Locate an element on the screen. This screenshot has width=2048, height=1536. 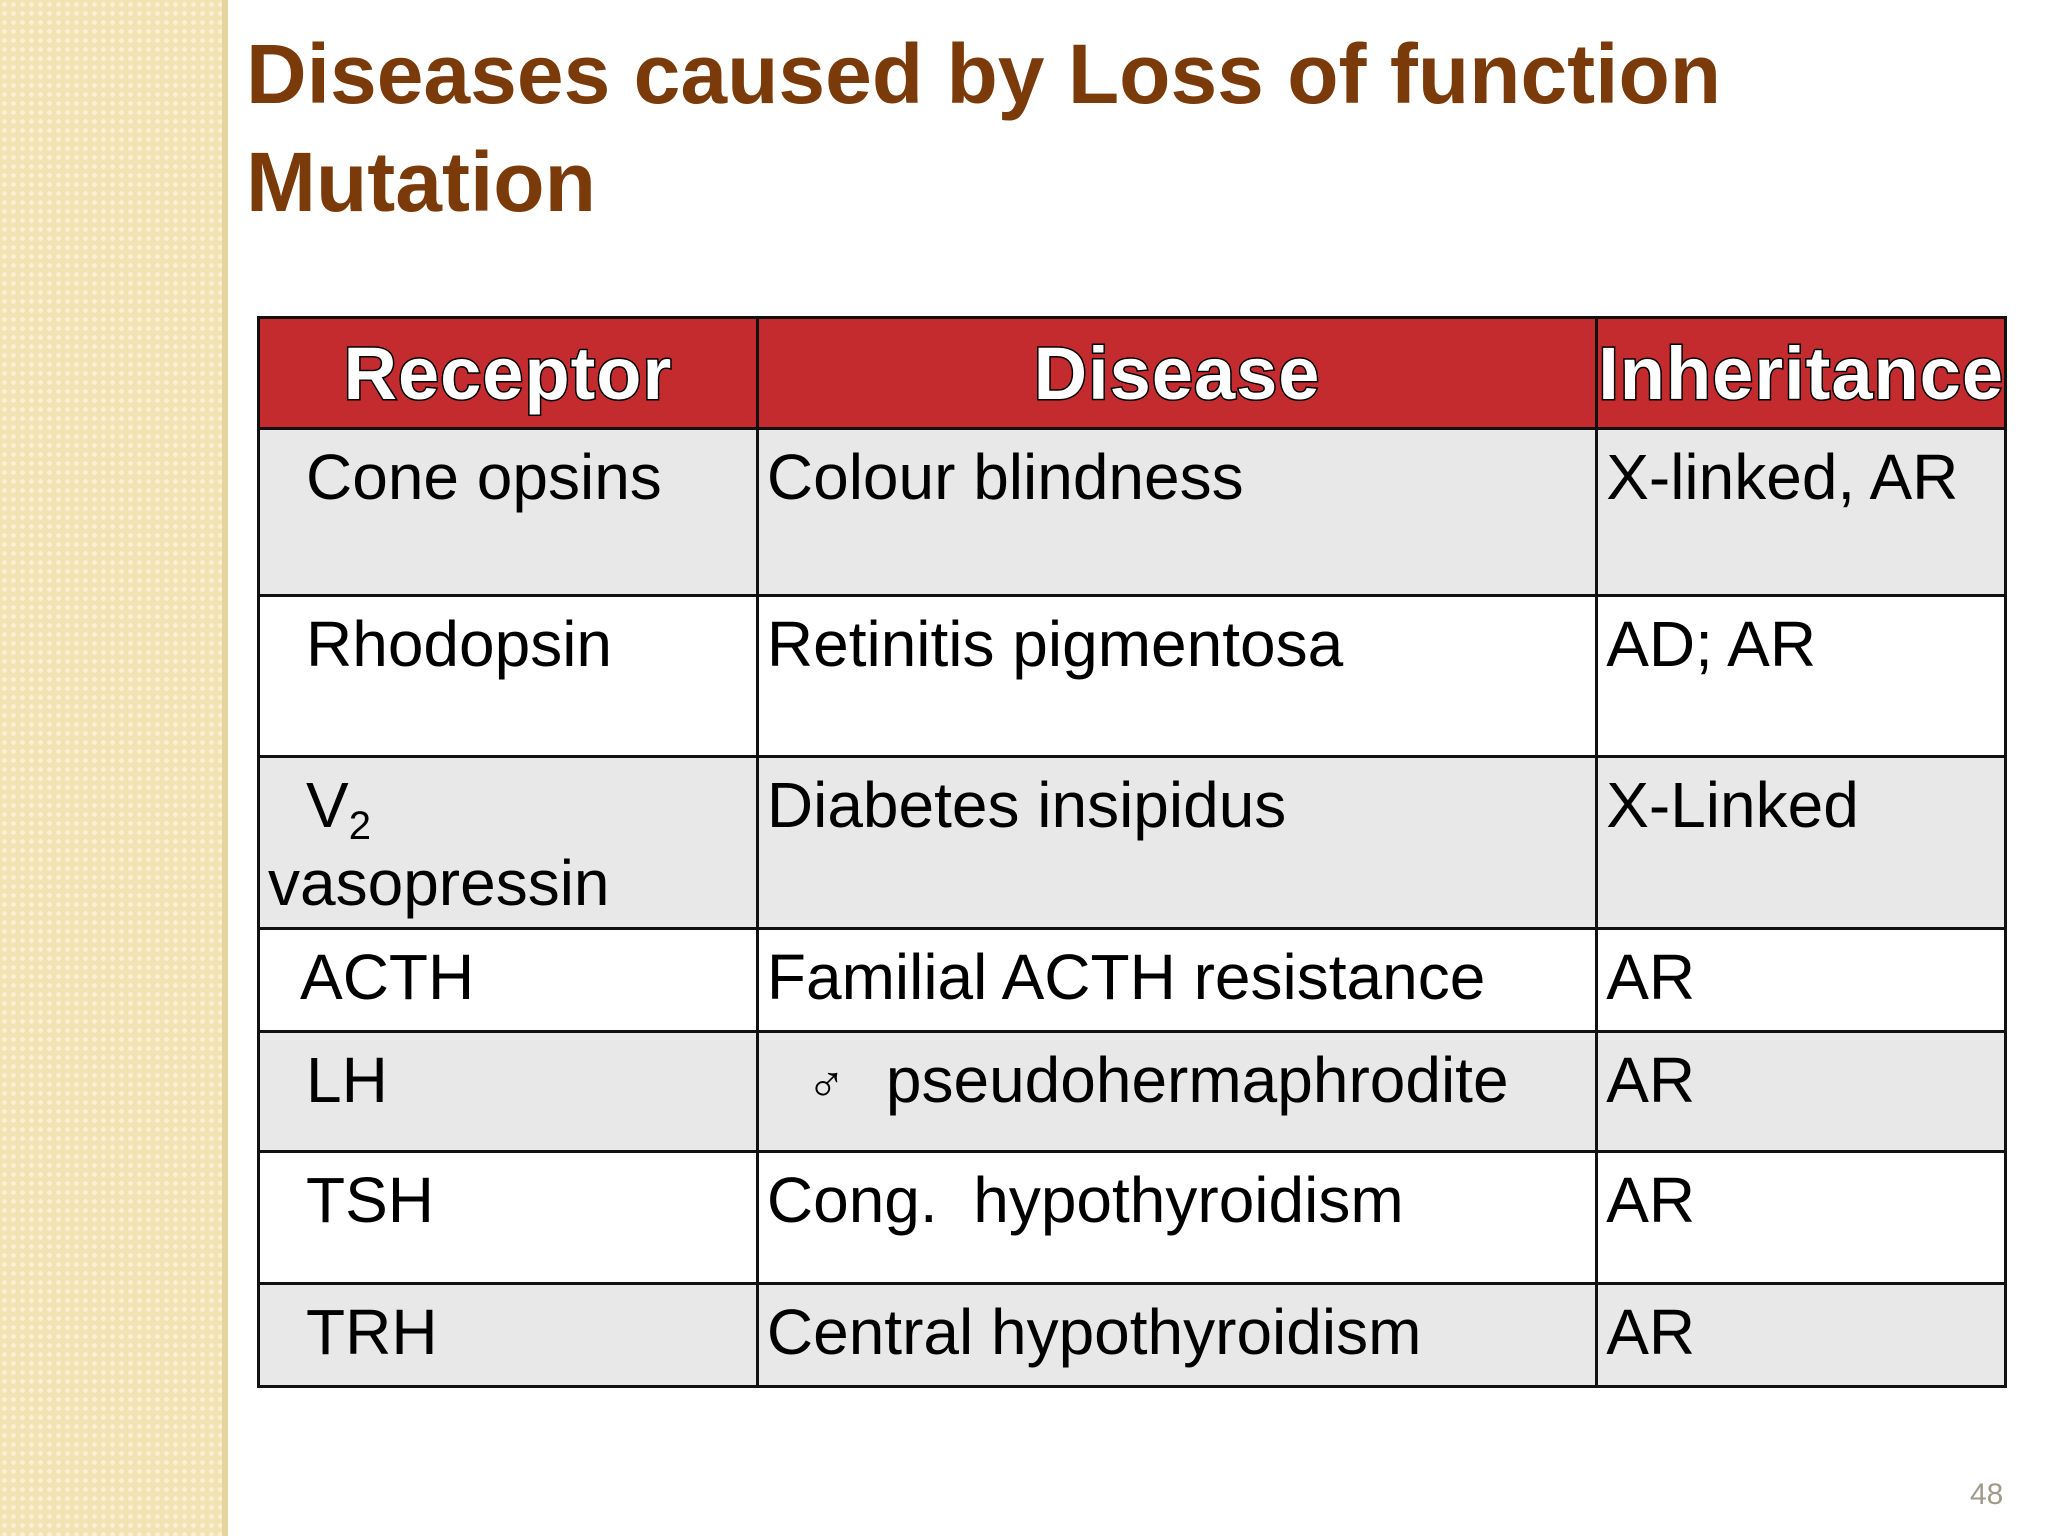
cell-disease: Cong. hypothyroidism is located at coordinates (1177, 1217).